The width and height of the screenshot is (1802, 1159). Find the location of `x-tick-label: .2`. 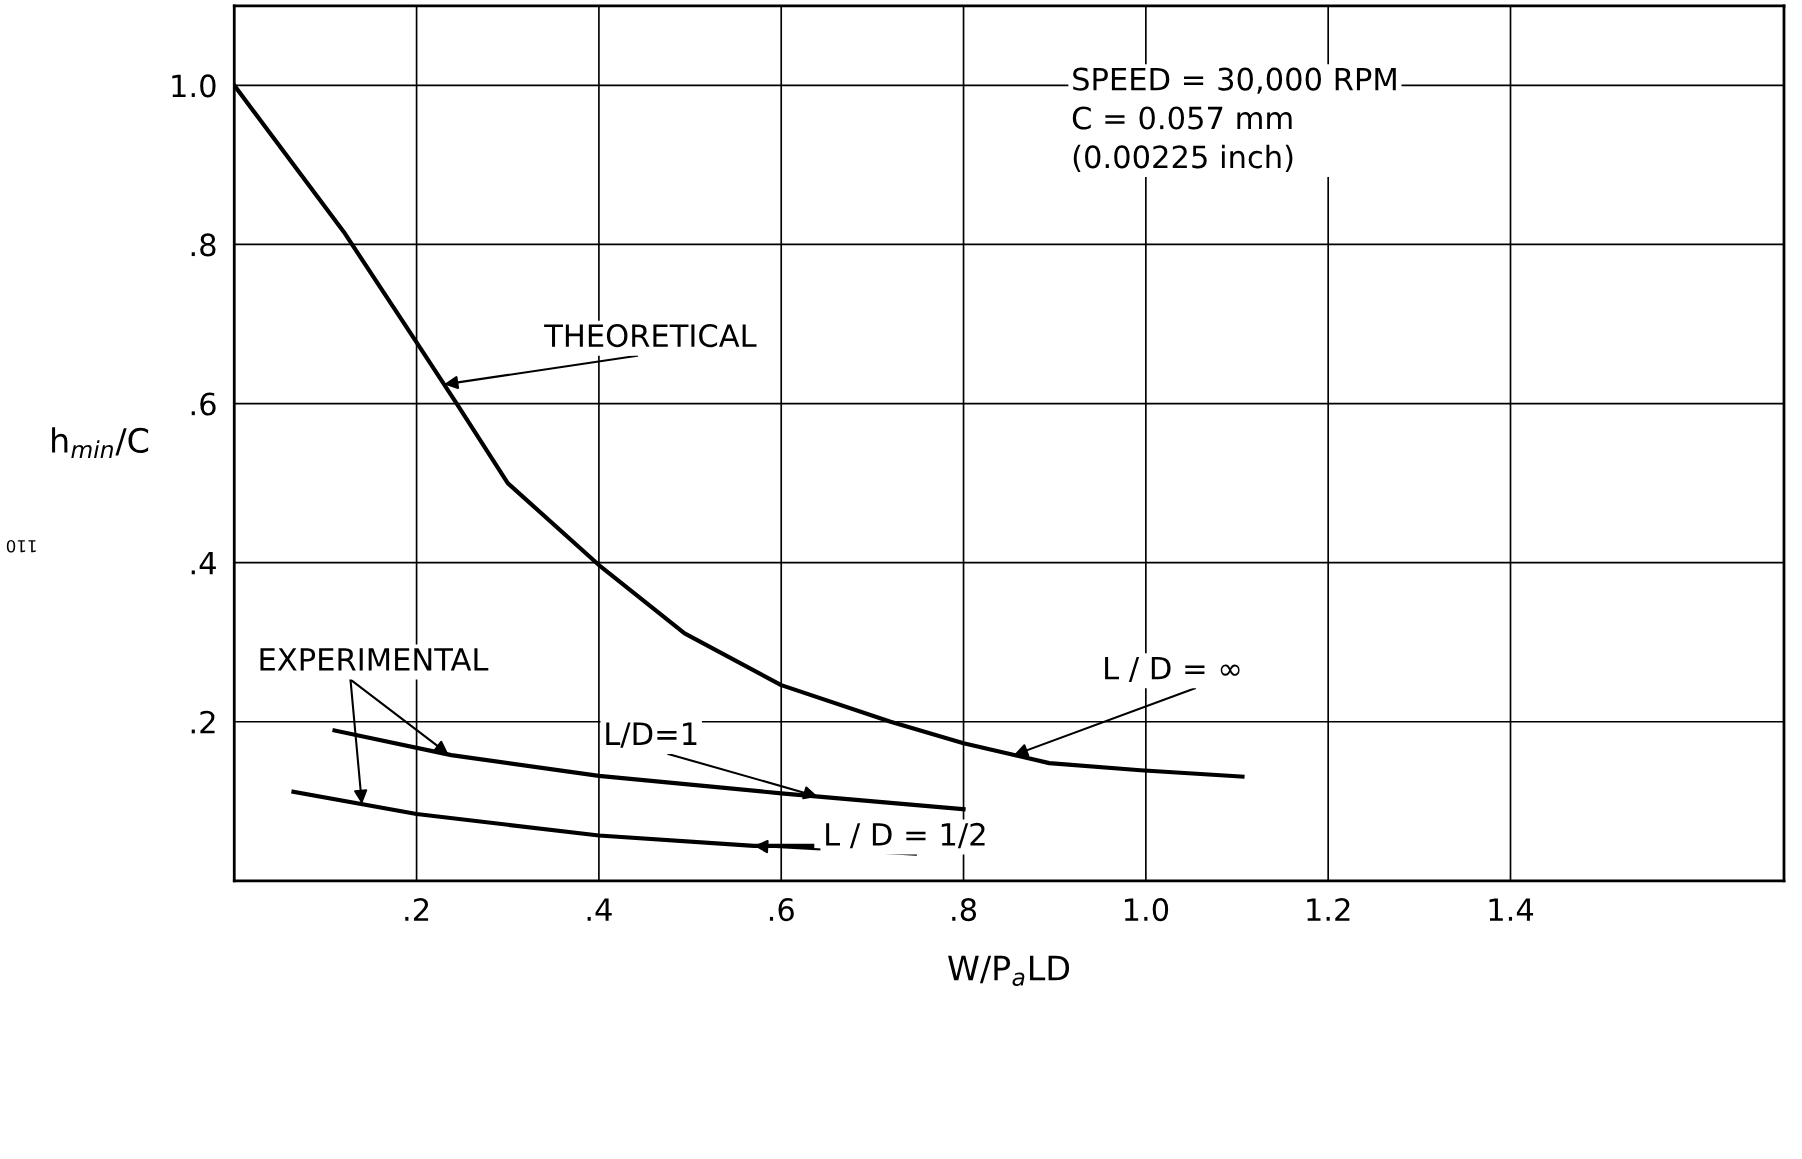

x-tick-label: .2 is located at coordinates (417, 909).